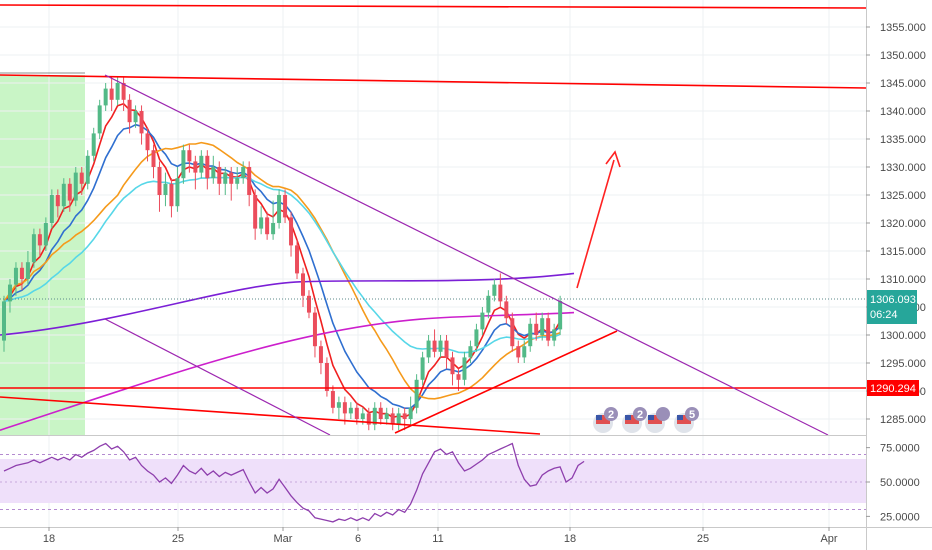 Image resolution: width=932 pixels, height=550 pixels. I want to click on last-price-box, so click(892, 307).